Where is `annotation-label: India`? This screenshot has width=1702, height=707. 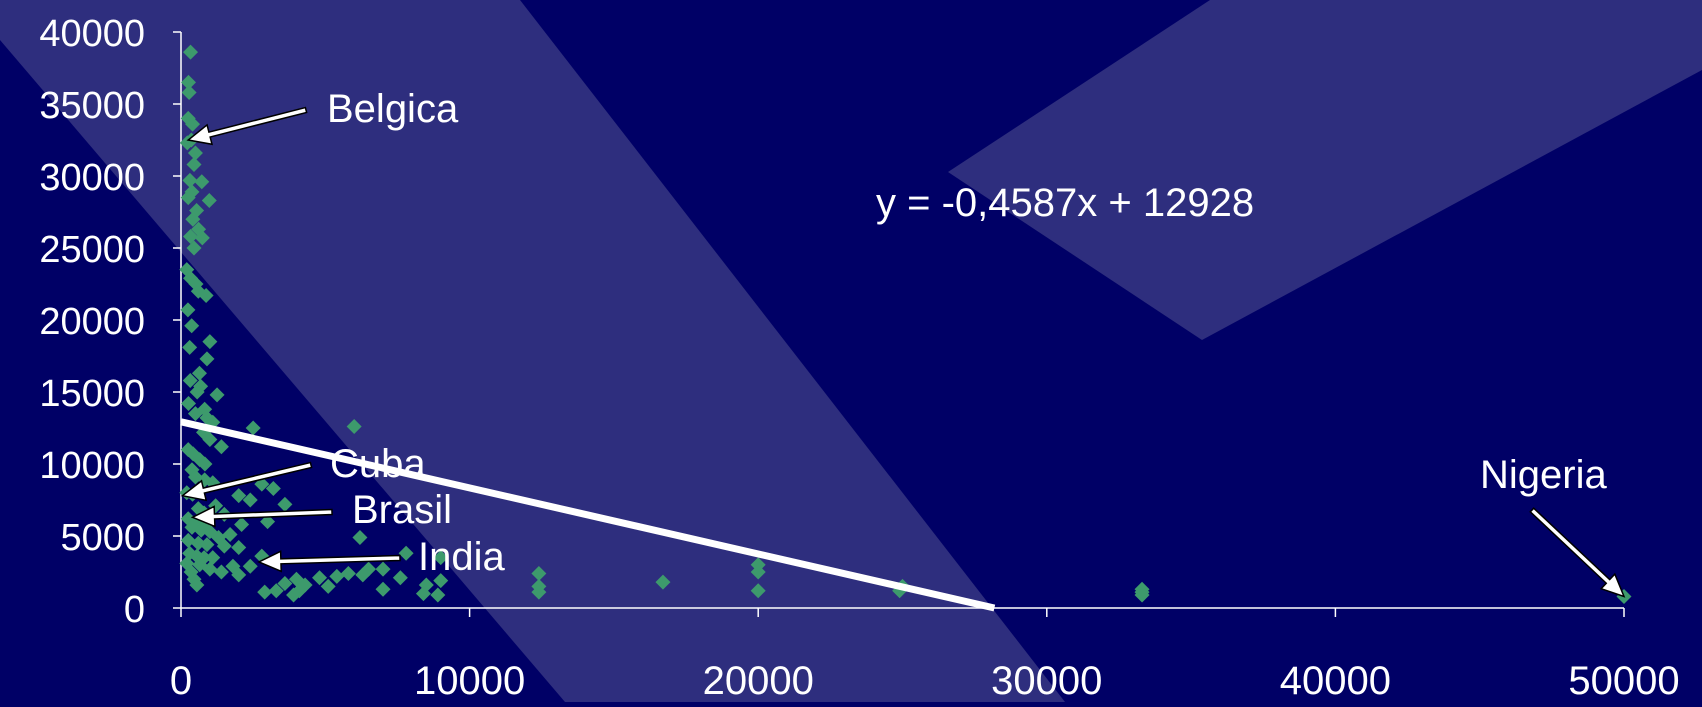 annotation-label: India is located at coordinates (461, 557).